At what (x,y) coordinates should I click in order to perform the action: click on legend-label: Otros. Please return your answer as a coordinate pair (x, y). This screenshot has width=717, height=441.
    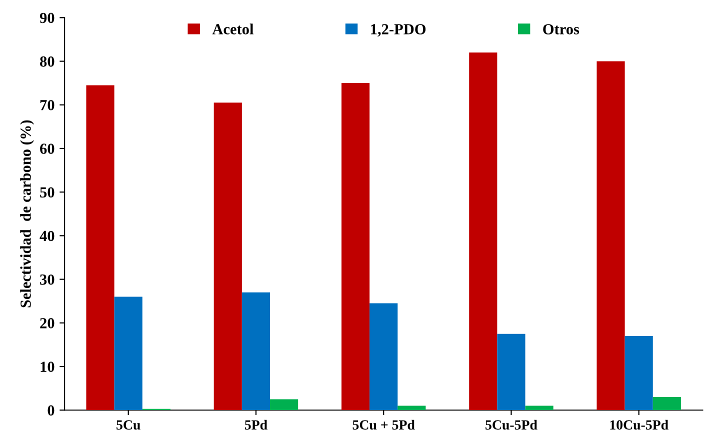
    Looking at the image, I should click on (561, 29).